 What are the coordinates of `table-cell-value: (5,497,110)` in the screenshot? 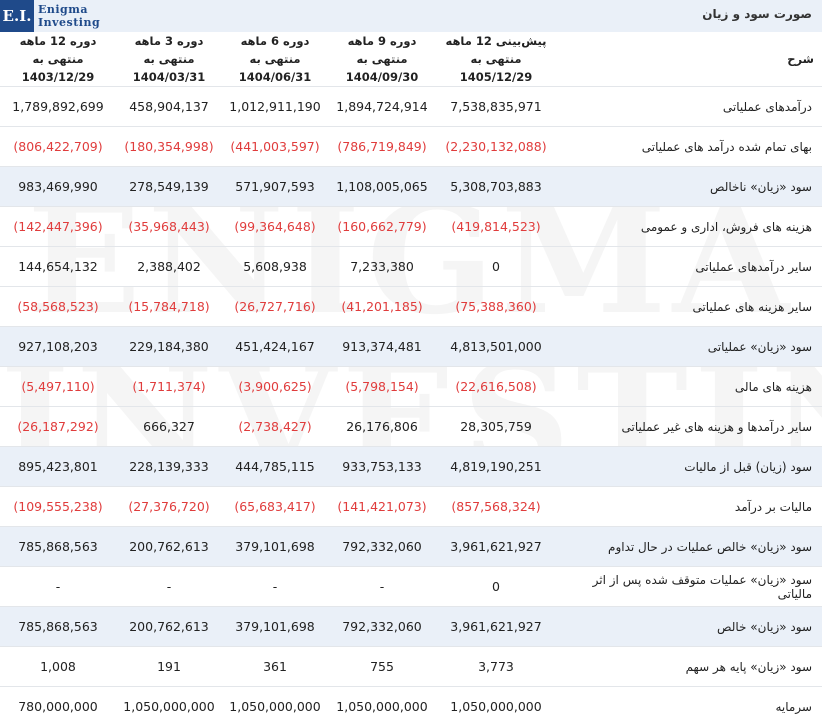 It's located at (58, 387).